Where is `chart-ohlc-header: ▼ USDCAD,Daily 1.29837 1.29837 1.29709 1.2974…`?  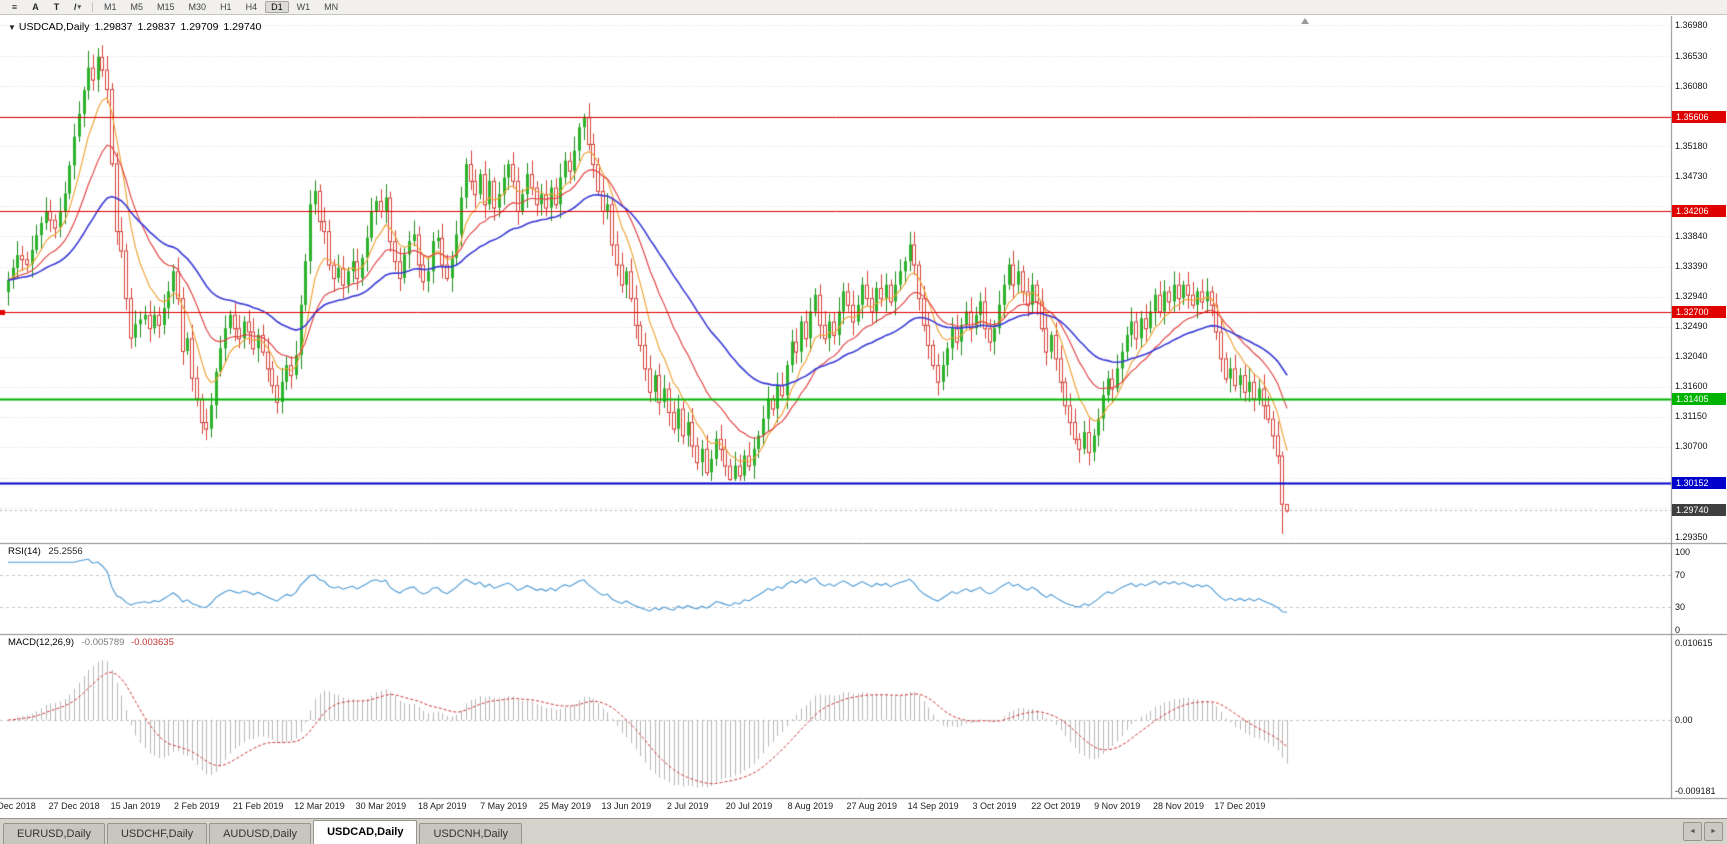 chart-ohlc-header: ▼ USDCAD,Daily 1.29837 1.29837 1.29709 1.2974… is located at coordinates (137, 27).